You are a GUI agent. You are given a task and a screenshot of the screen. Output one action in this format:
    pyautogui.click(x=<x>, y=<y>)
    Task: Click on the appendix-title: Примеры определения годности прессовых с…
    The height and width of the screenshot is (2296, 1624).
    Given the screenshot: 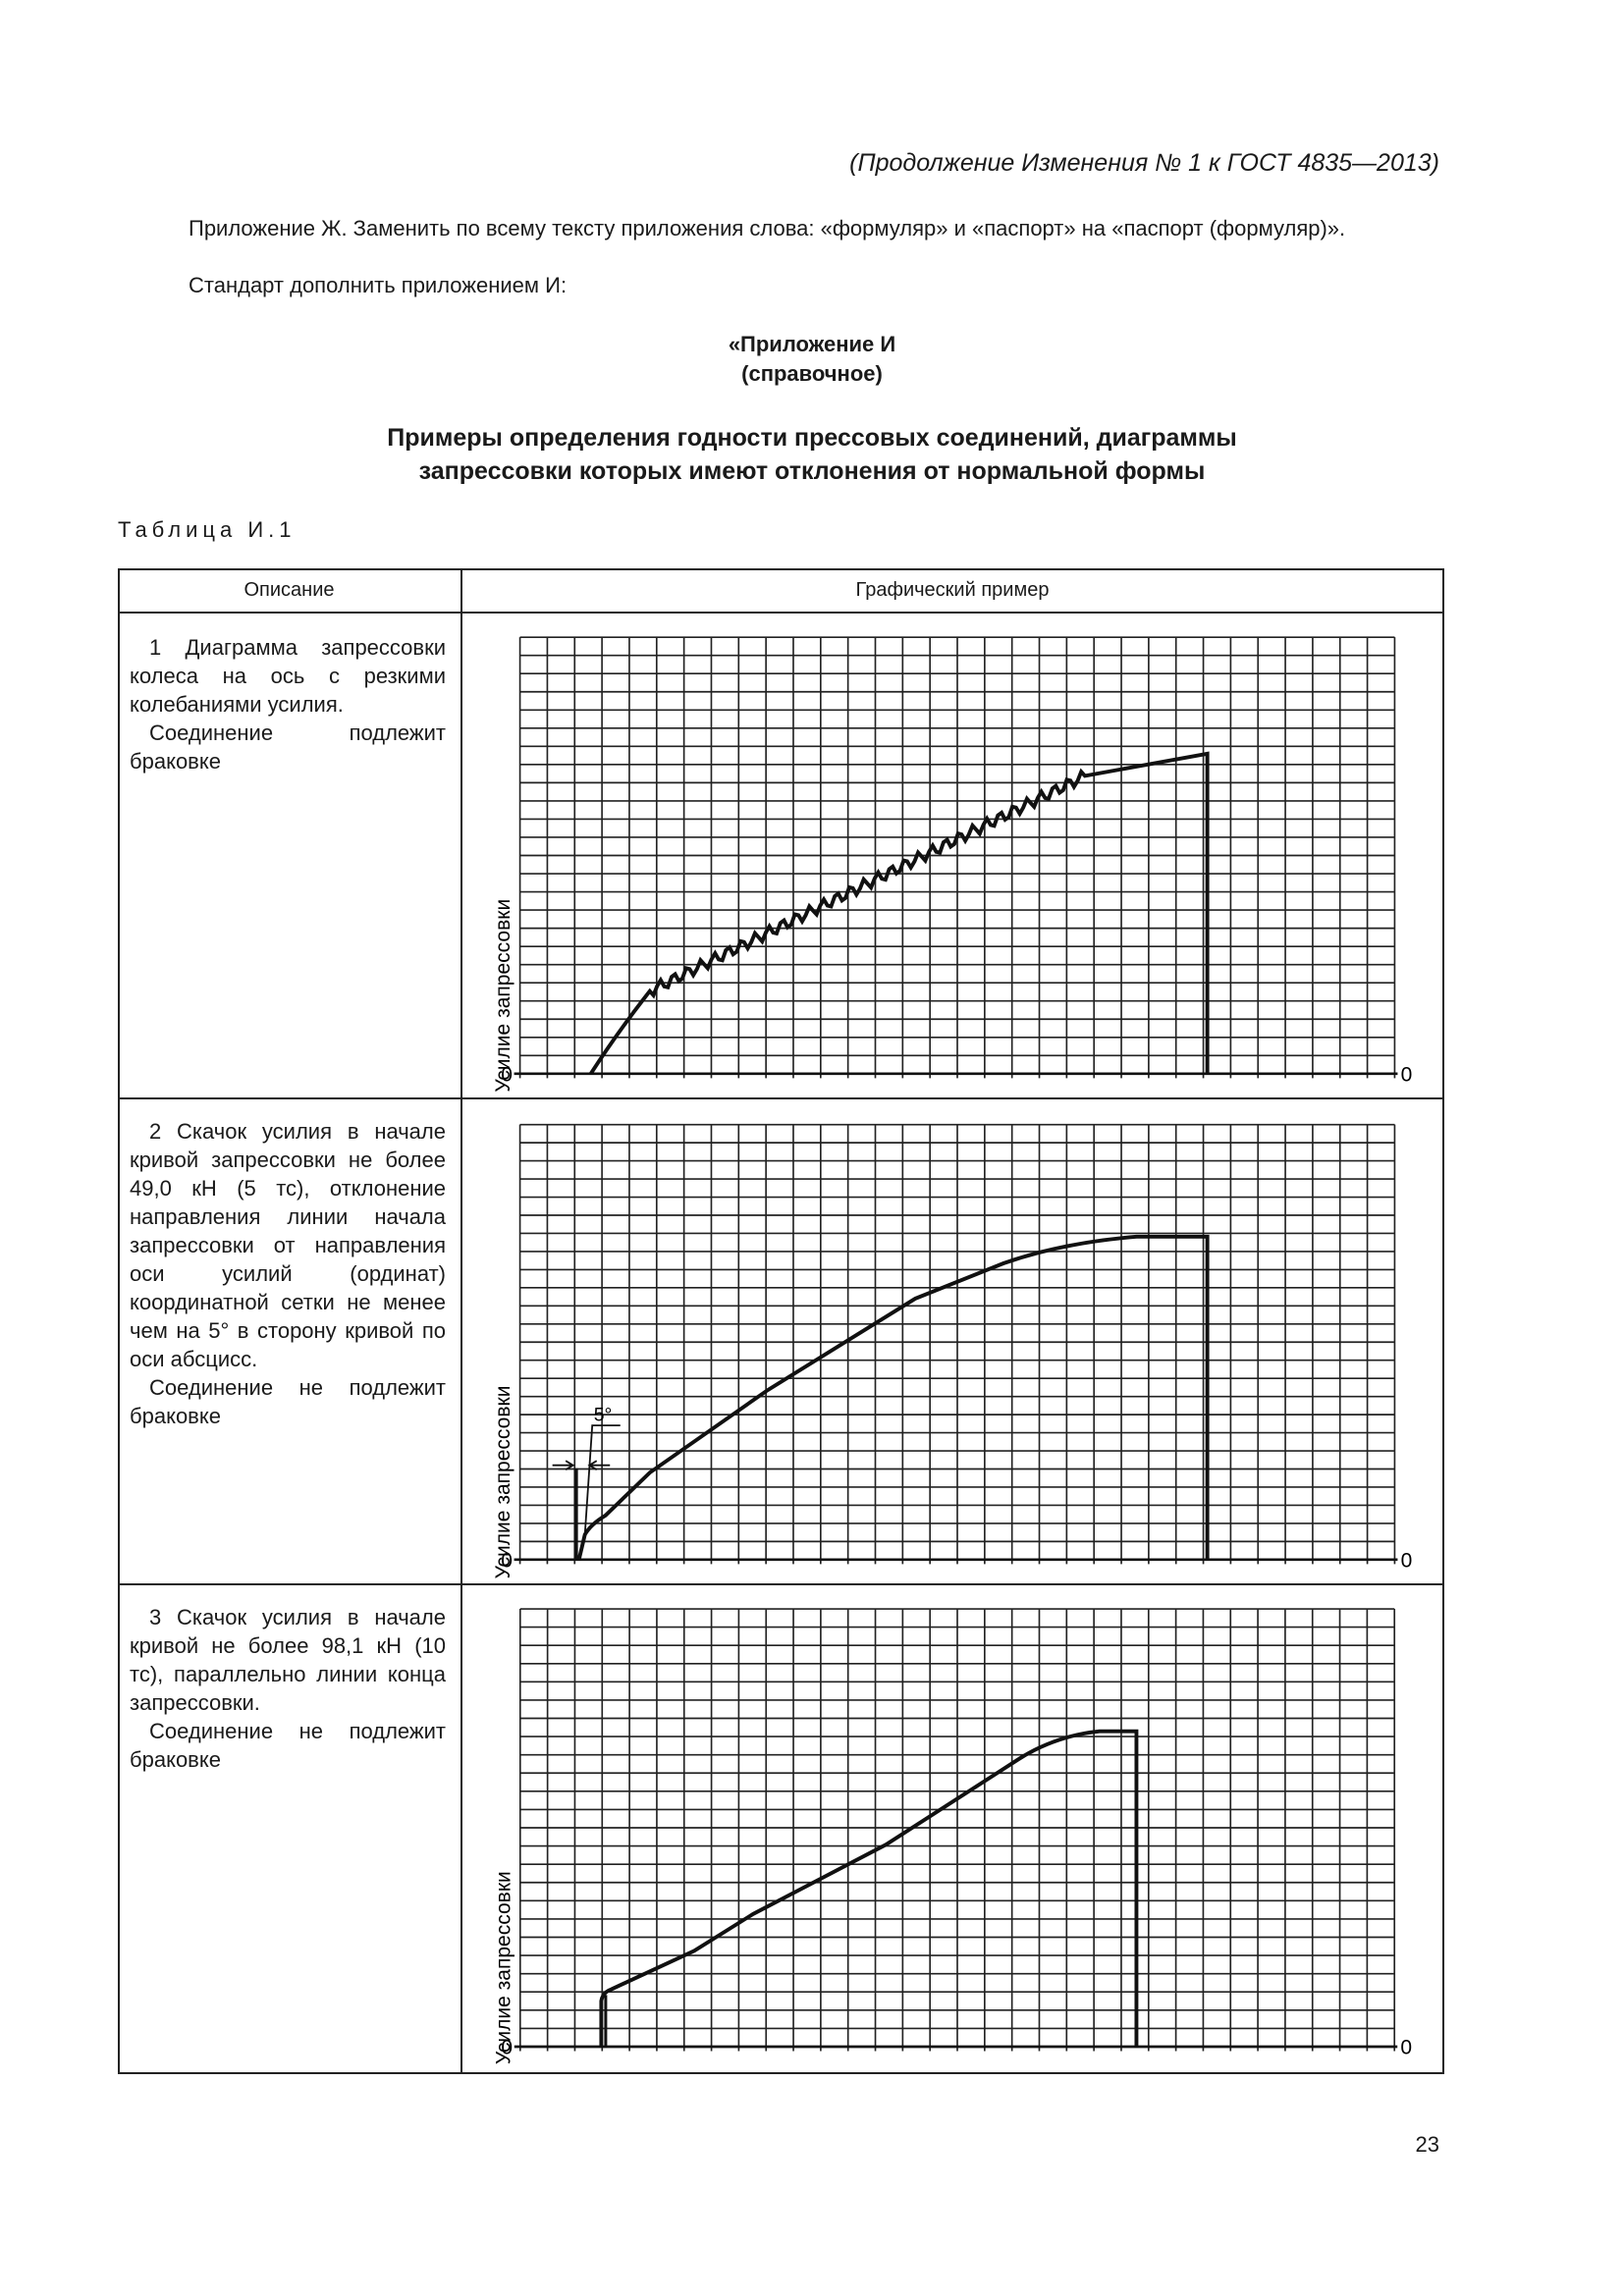 What is the action you would take?
    pyautogui.click(x=812, y=438)
    